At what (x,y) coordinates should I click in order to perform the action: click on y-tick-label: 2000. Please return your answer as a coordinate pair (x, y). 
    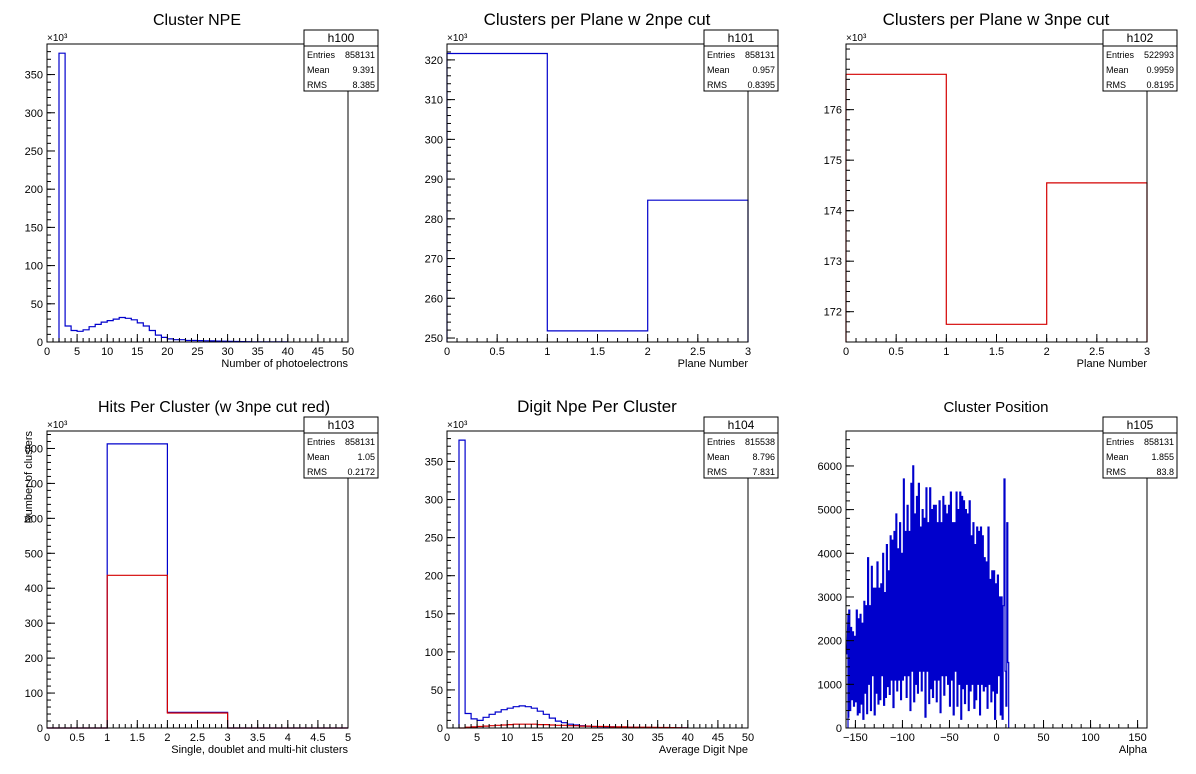
    Looking at the image, I should click on (830, 642).